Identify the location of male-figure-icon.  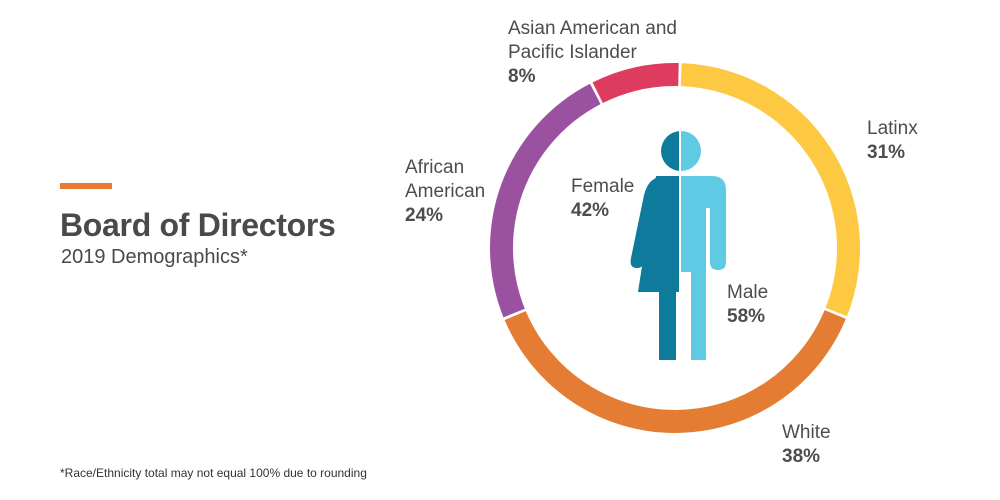
(703, 245).